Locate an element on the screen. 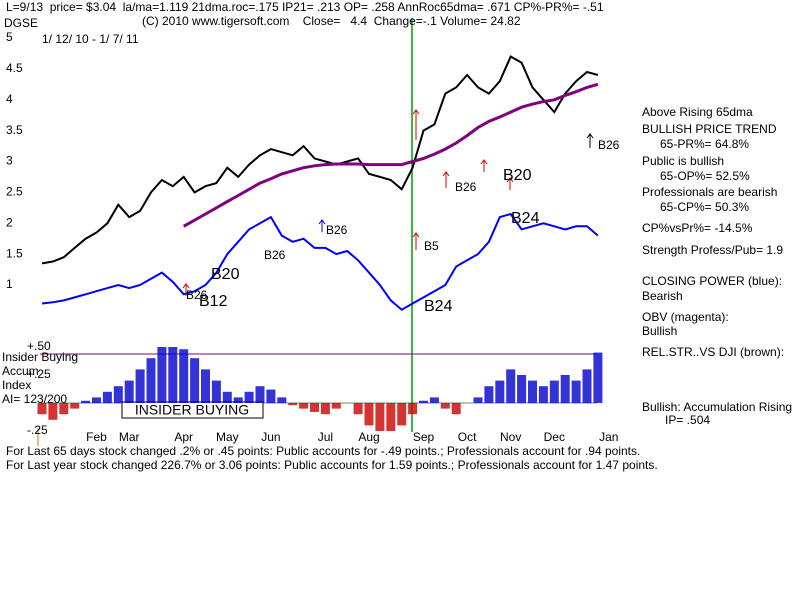  signal-label: B12 is located at coordinates (213, 301).